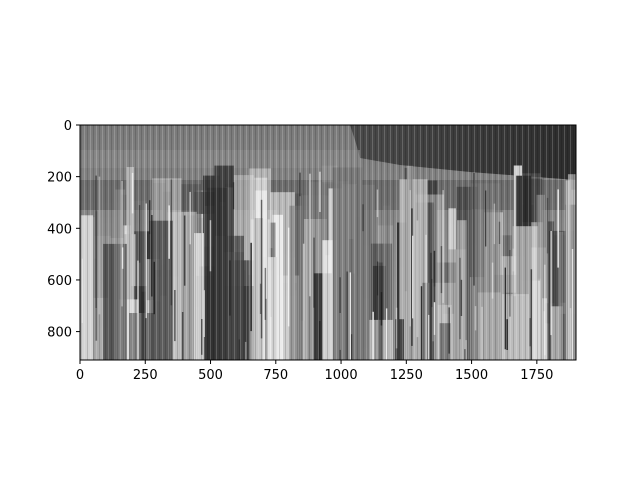 Image resolution: width=640 pixels, height=480 pixels. I want to click on x-tick-label: 1750, so click(536, 375).